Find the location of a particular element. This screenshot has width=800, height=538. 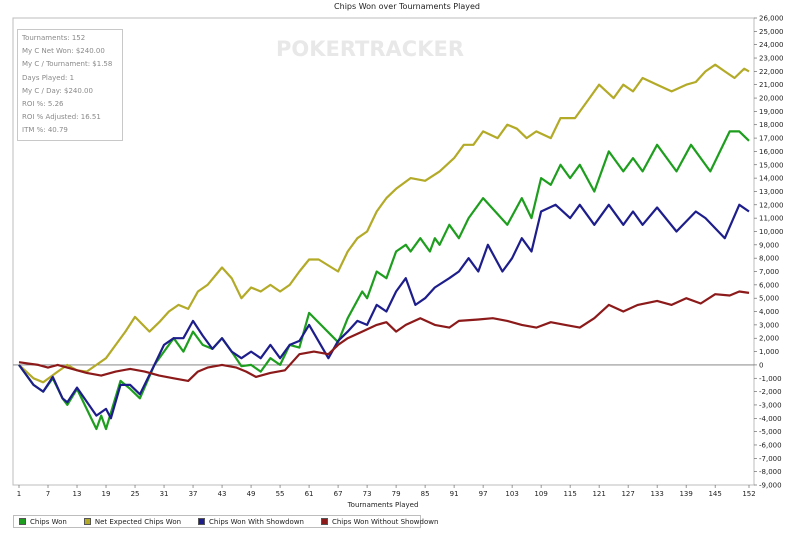

x-tick-label: 61 is located at coordinates (309, 494).